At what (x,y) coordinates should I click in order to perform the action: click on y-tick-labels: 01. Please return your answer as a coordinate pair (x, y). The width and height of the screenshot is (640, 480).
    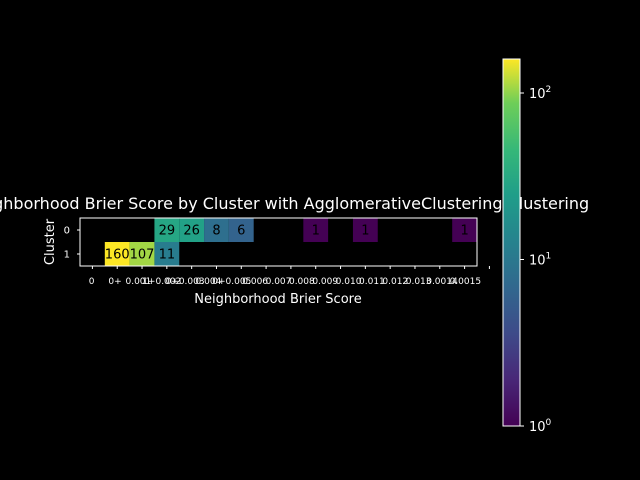
    Looking at the image, I should click on (72, 243).